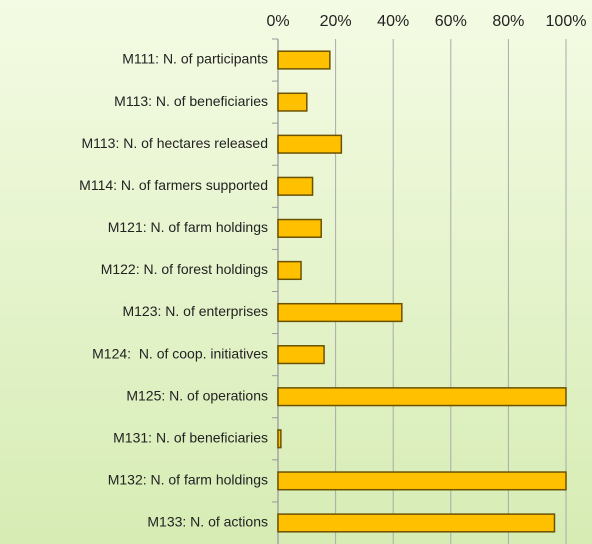 Image resolution: width=592 pixels, height=544 pixels. What do you see at coordinates (393, 21) in the screenshot?
I see `x-tick-label: 40%` at bounding box center [393, 21].